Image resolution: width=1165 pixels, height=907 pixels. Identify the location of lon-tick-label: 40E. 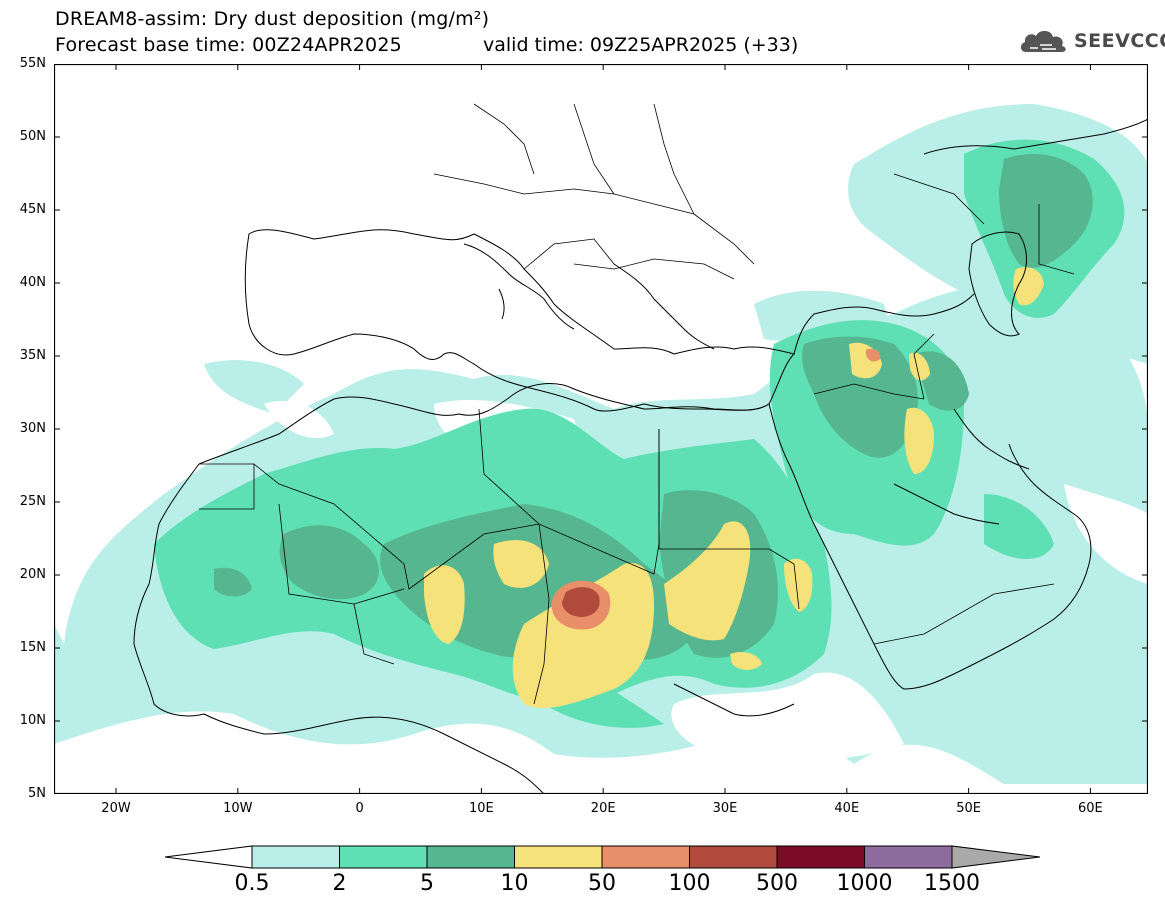
(847, 808).